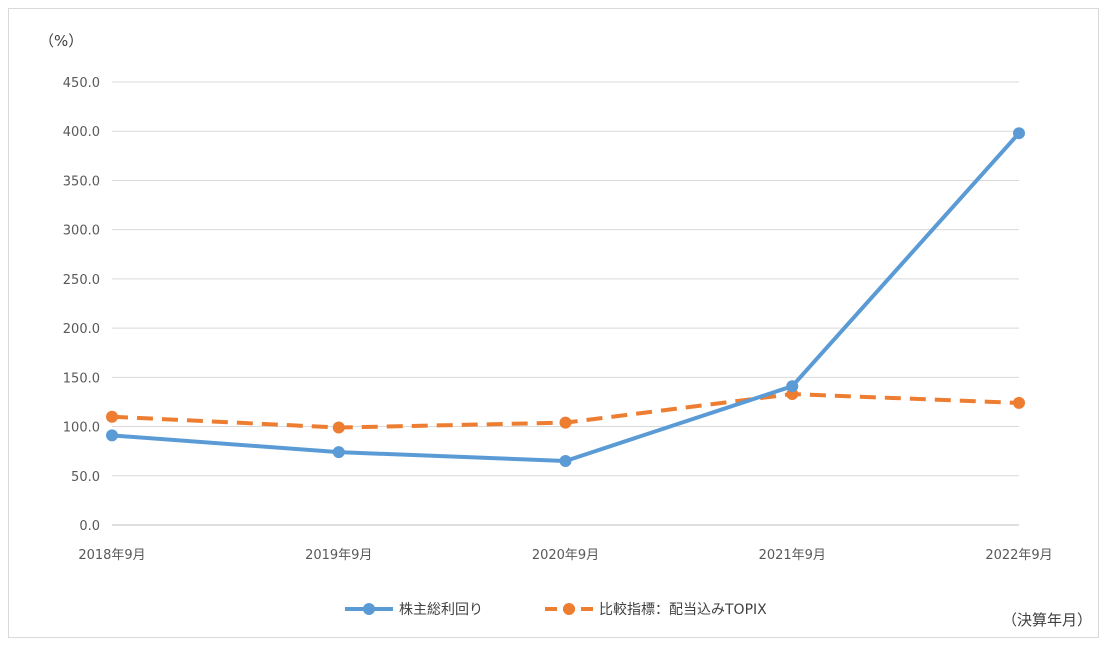 This screenshot has width=1109, height=648. I want to click on y-tick-label: 450.0, so click(81, 83).